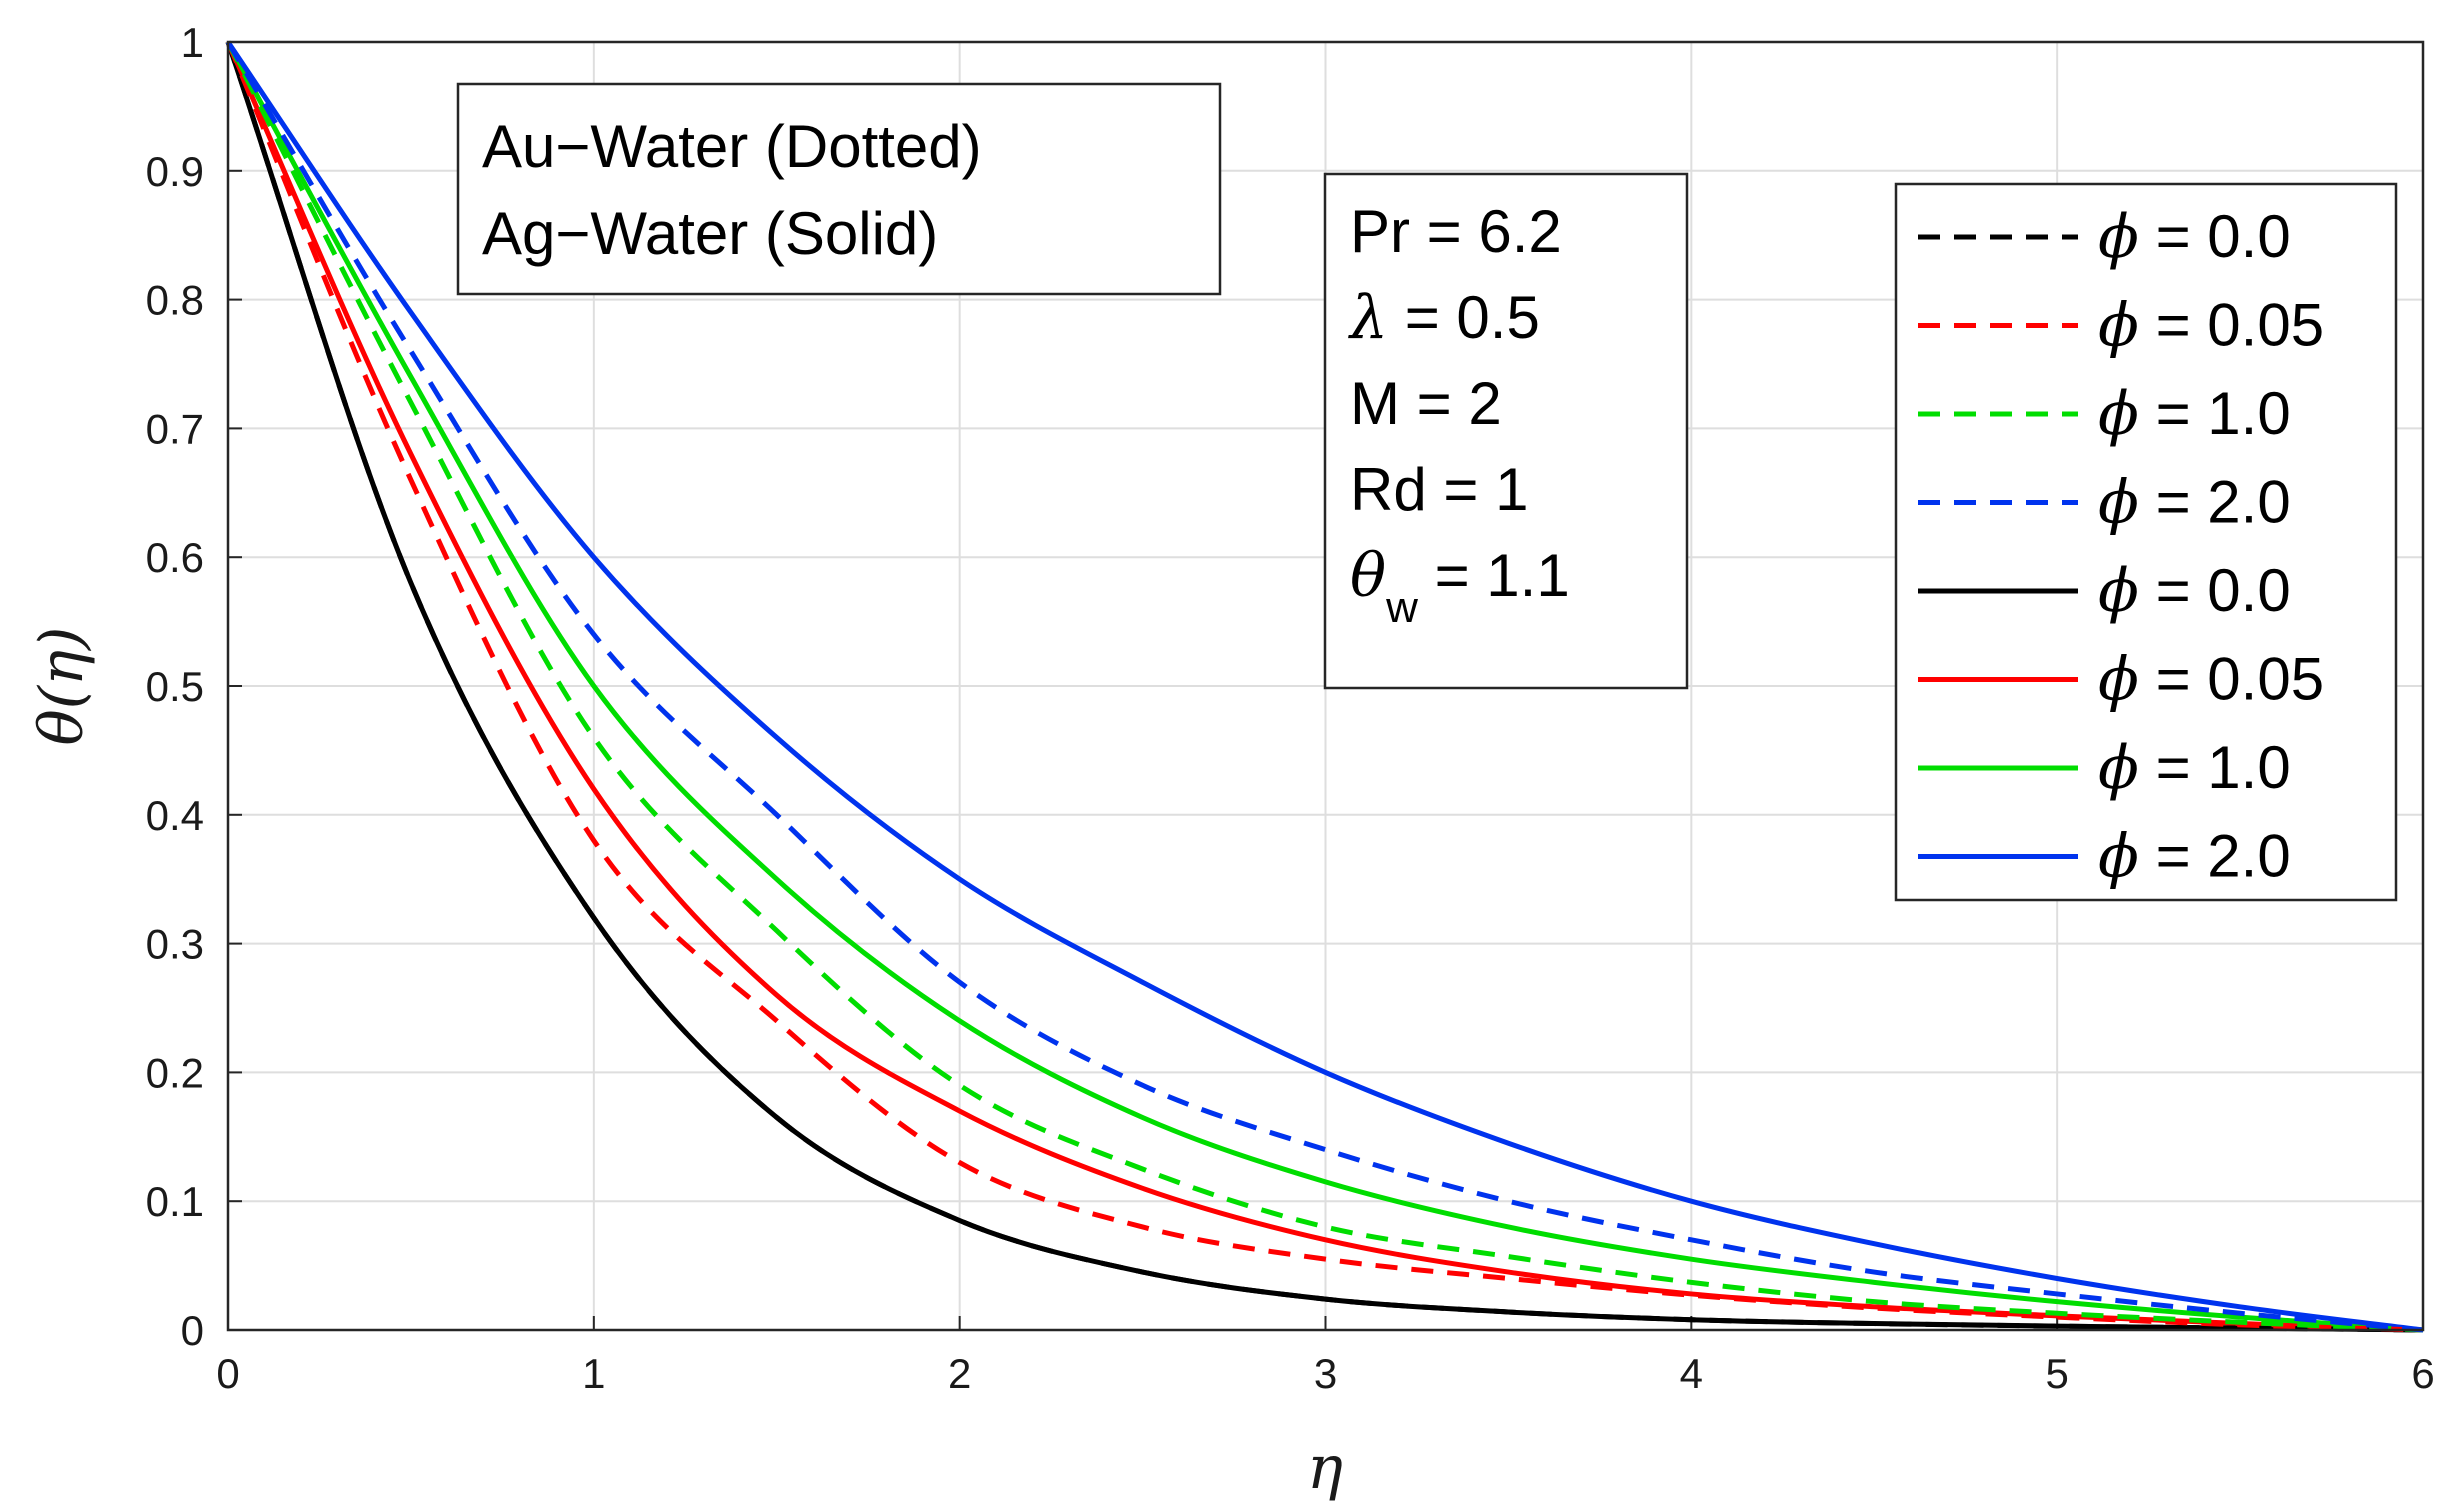 The height and width of the screenshot is (1511, 2446). I want to click on y-axis-label: θ(η), so click(62, 686).